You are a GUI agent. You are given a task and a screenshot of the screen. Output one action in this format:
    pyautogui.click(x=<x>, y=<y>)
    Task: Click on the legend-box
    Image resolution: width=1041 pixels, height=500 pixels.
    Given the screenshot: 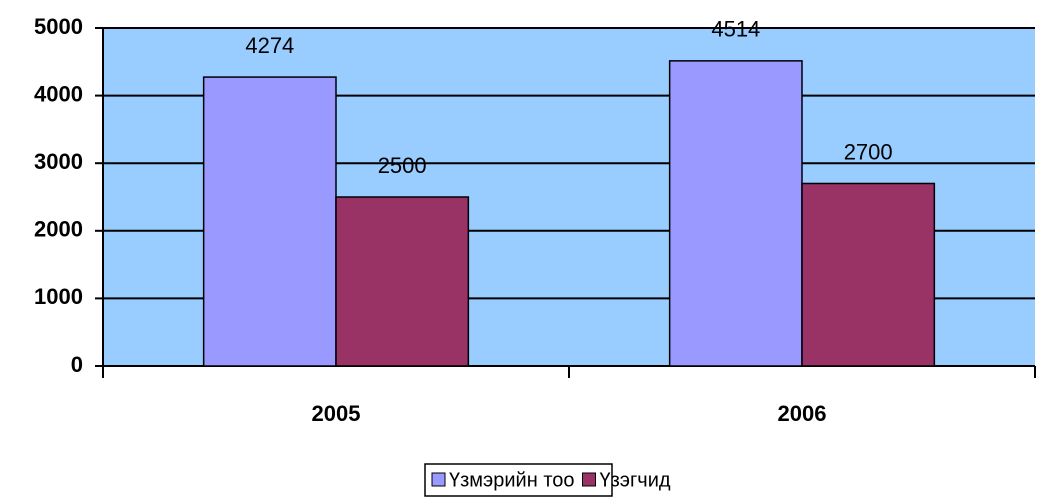 What is the action you would take?
    pyautogui.click(x=518, y=480)
    